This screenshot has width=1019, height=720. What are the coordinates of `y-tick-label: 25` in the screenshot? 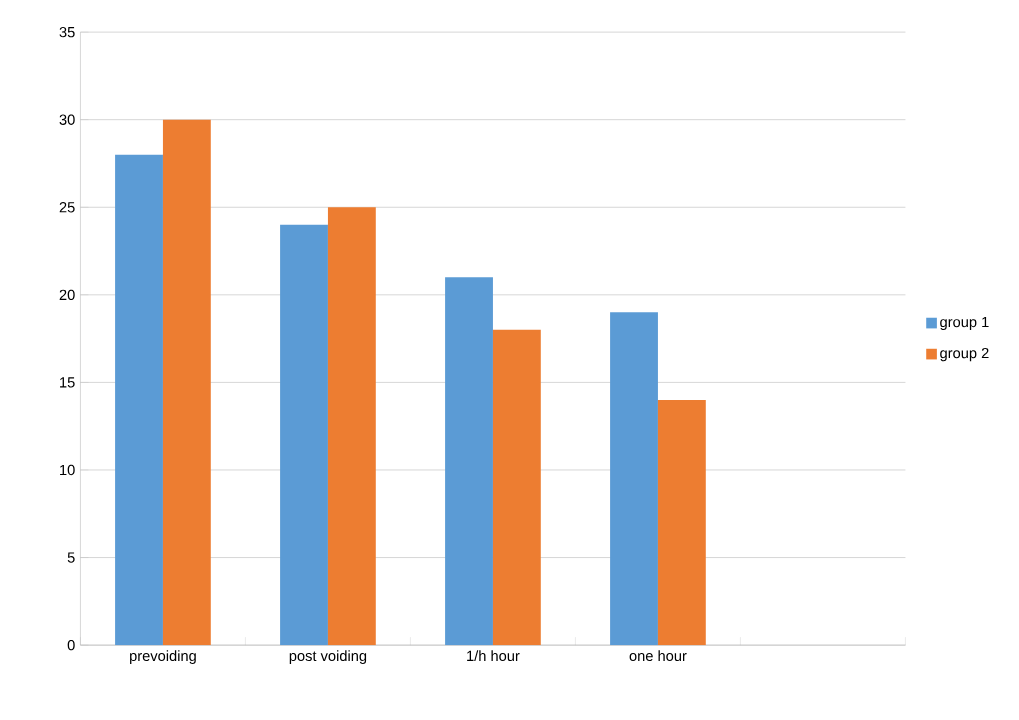 It's located at (67, 207).